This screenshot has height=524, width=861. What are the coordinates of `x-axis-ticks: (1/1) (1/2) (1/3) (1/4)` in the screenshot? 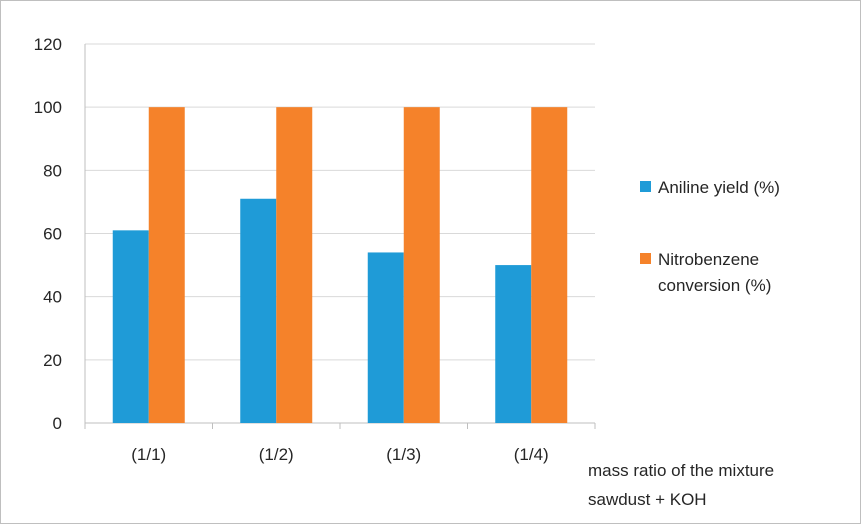 It's located at (339, 454).